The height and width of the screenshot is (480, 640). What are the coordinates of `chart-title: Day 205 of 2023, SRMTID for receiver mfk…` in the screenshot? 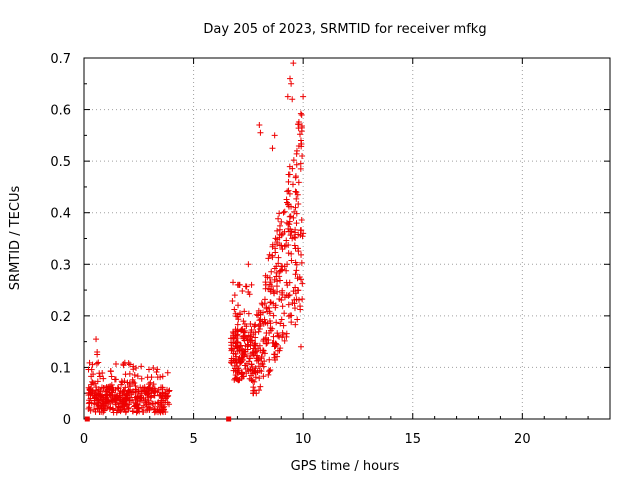 It's located at (344, 29).